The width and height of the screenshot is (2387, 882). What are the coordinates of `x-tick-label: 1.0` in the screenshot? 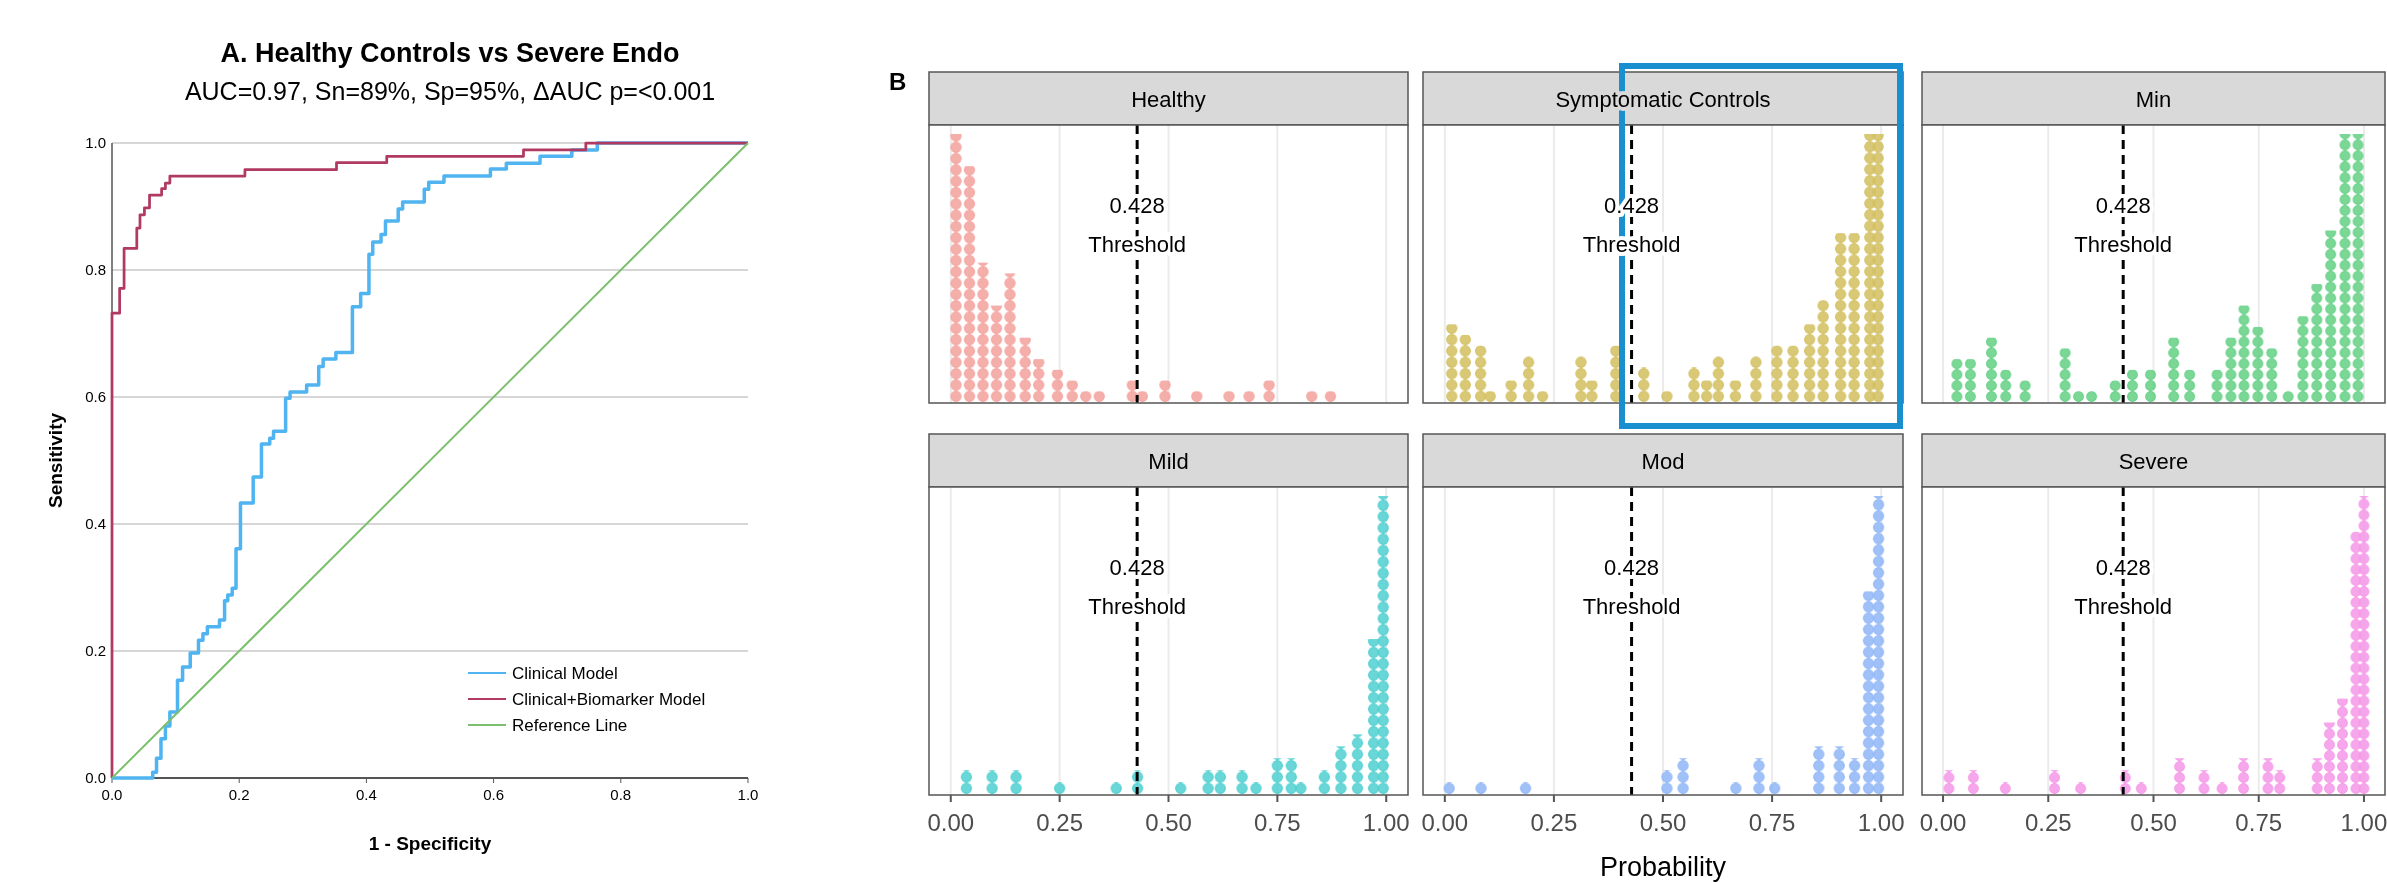 It's located at (748, 794).